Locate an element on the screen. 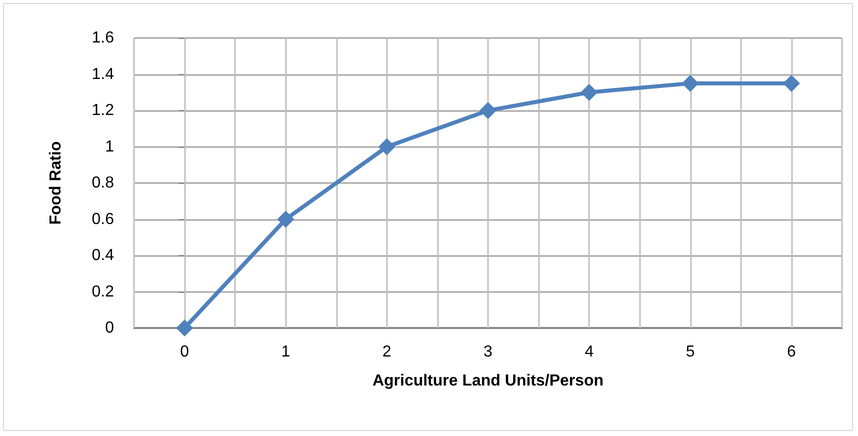  y-tick-label: 1.2 is located at coordinates (103, 110).